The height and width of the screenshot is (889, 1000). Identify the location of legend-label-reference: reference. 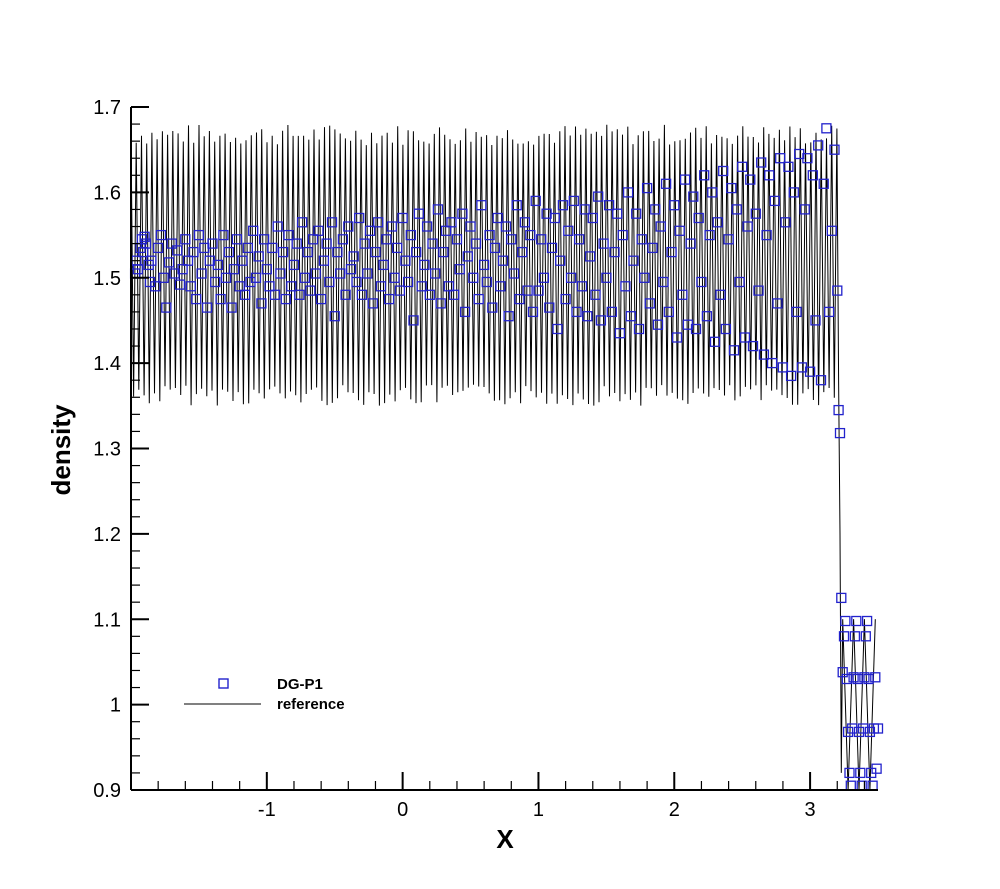
(311, 704).